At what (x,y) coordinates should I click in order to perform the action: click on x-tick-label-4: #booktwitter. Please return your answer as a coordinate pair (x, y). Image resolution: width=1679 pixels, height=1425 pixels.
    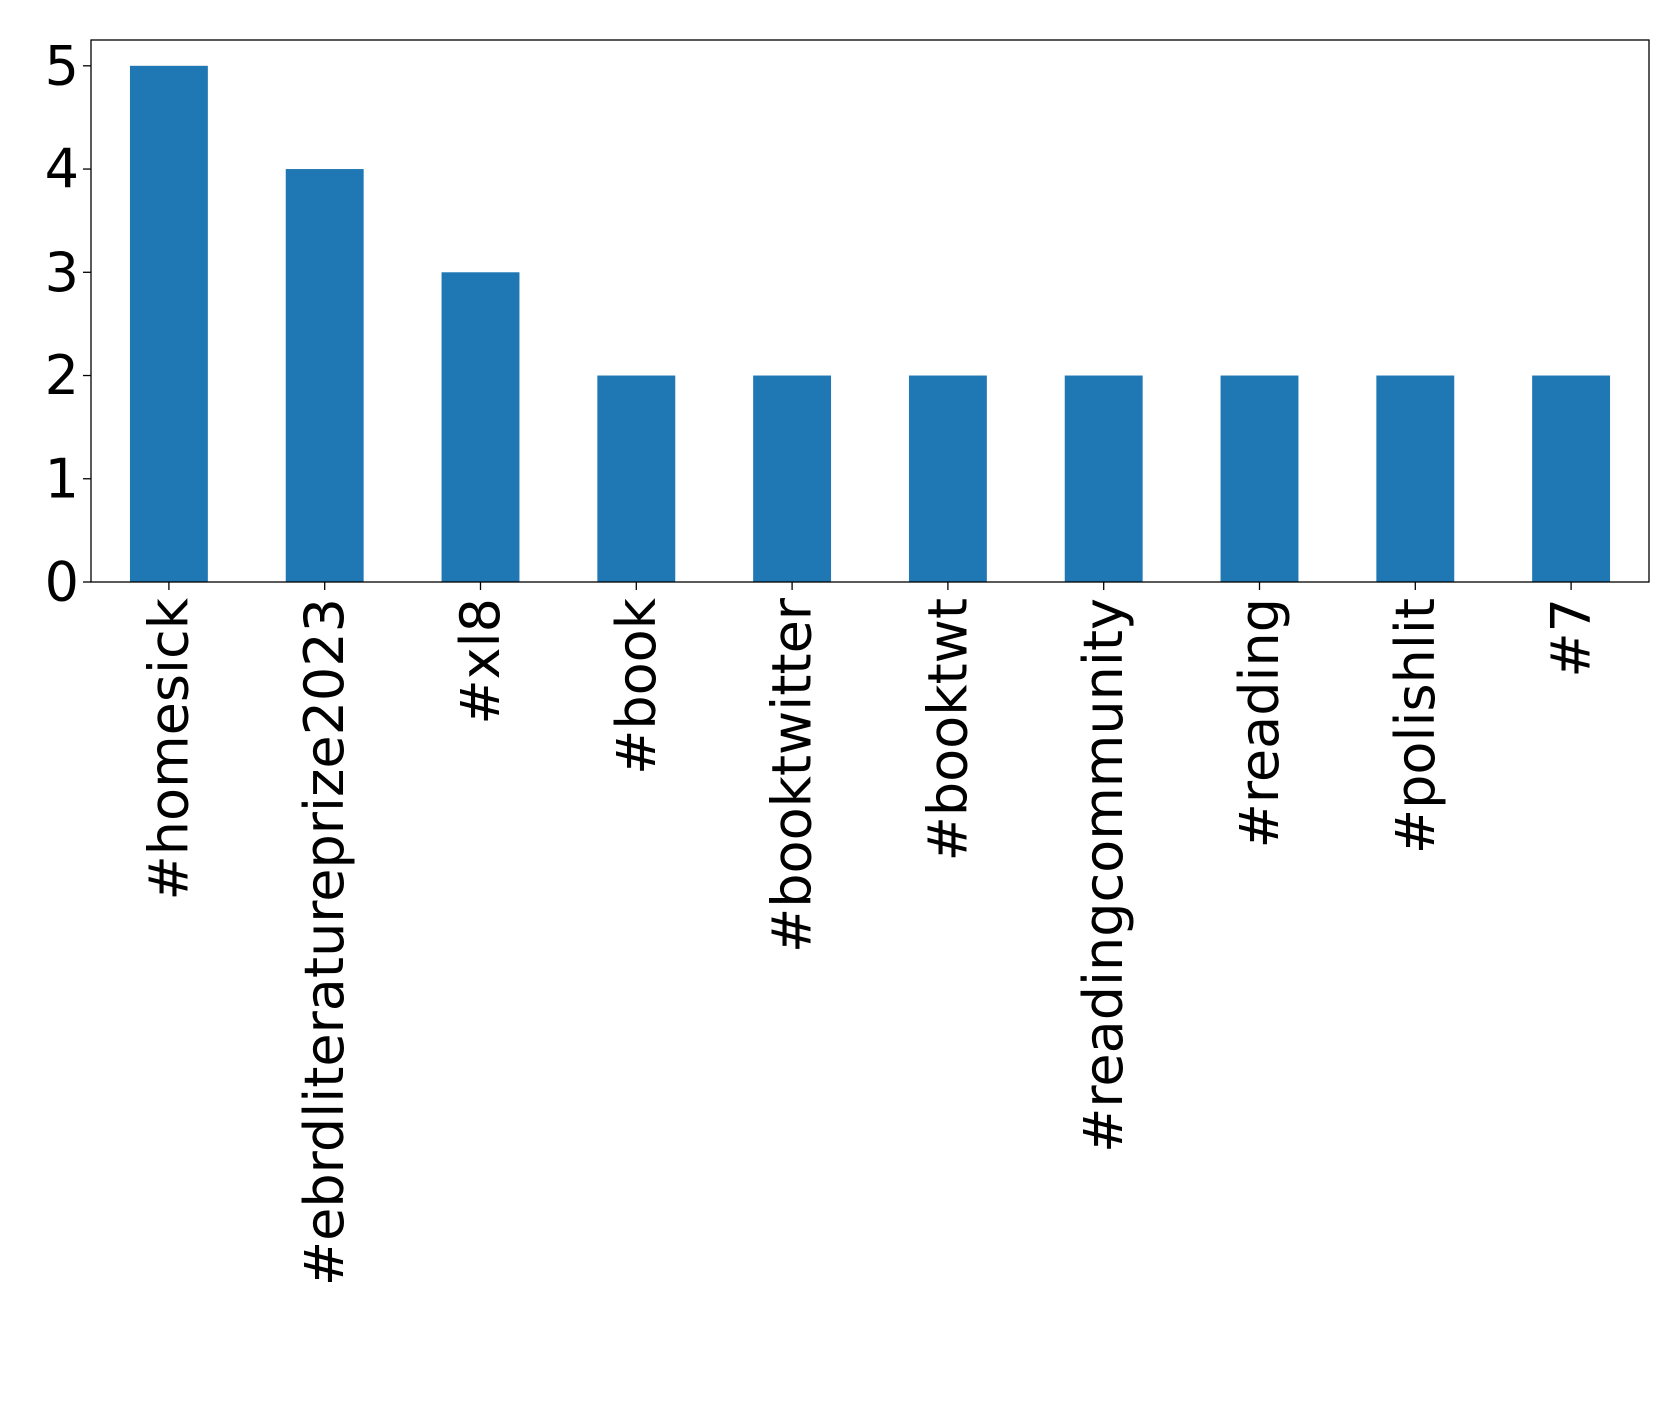
    Looking at the image, I should click on (792, 775).